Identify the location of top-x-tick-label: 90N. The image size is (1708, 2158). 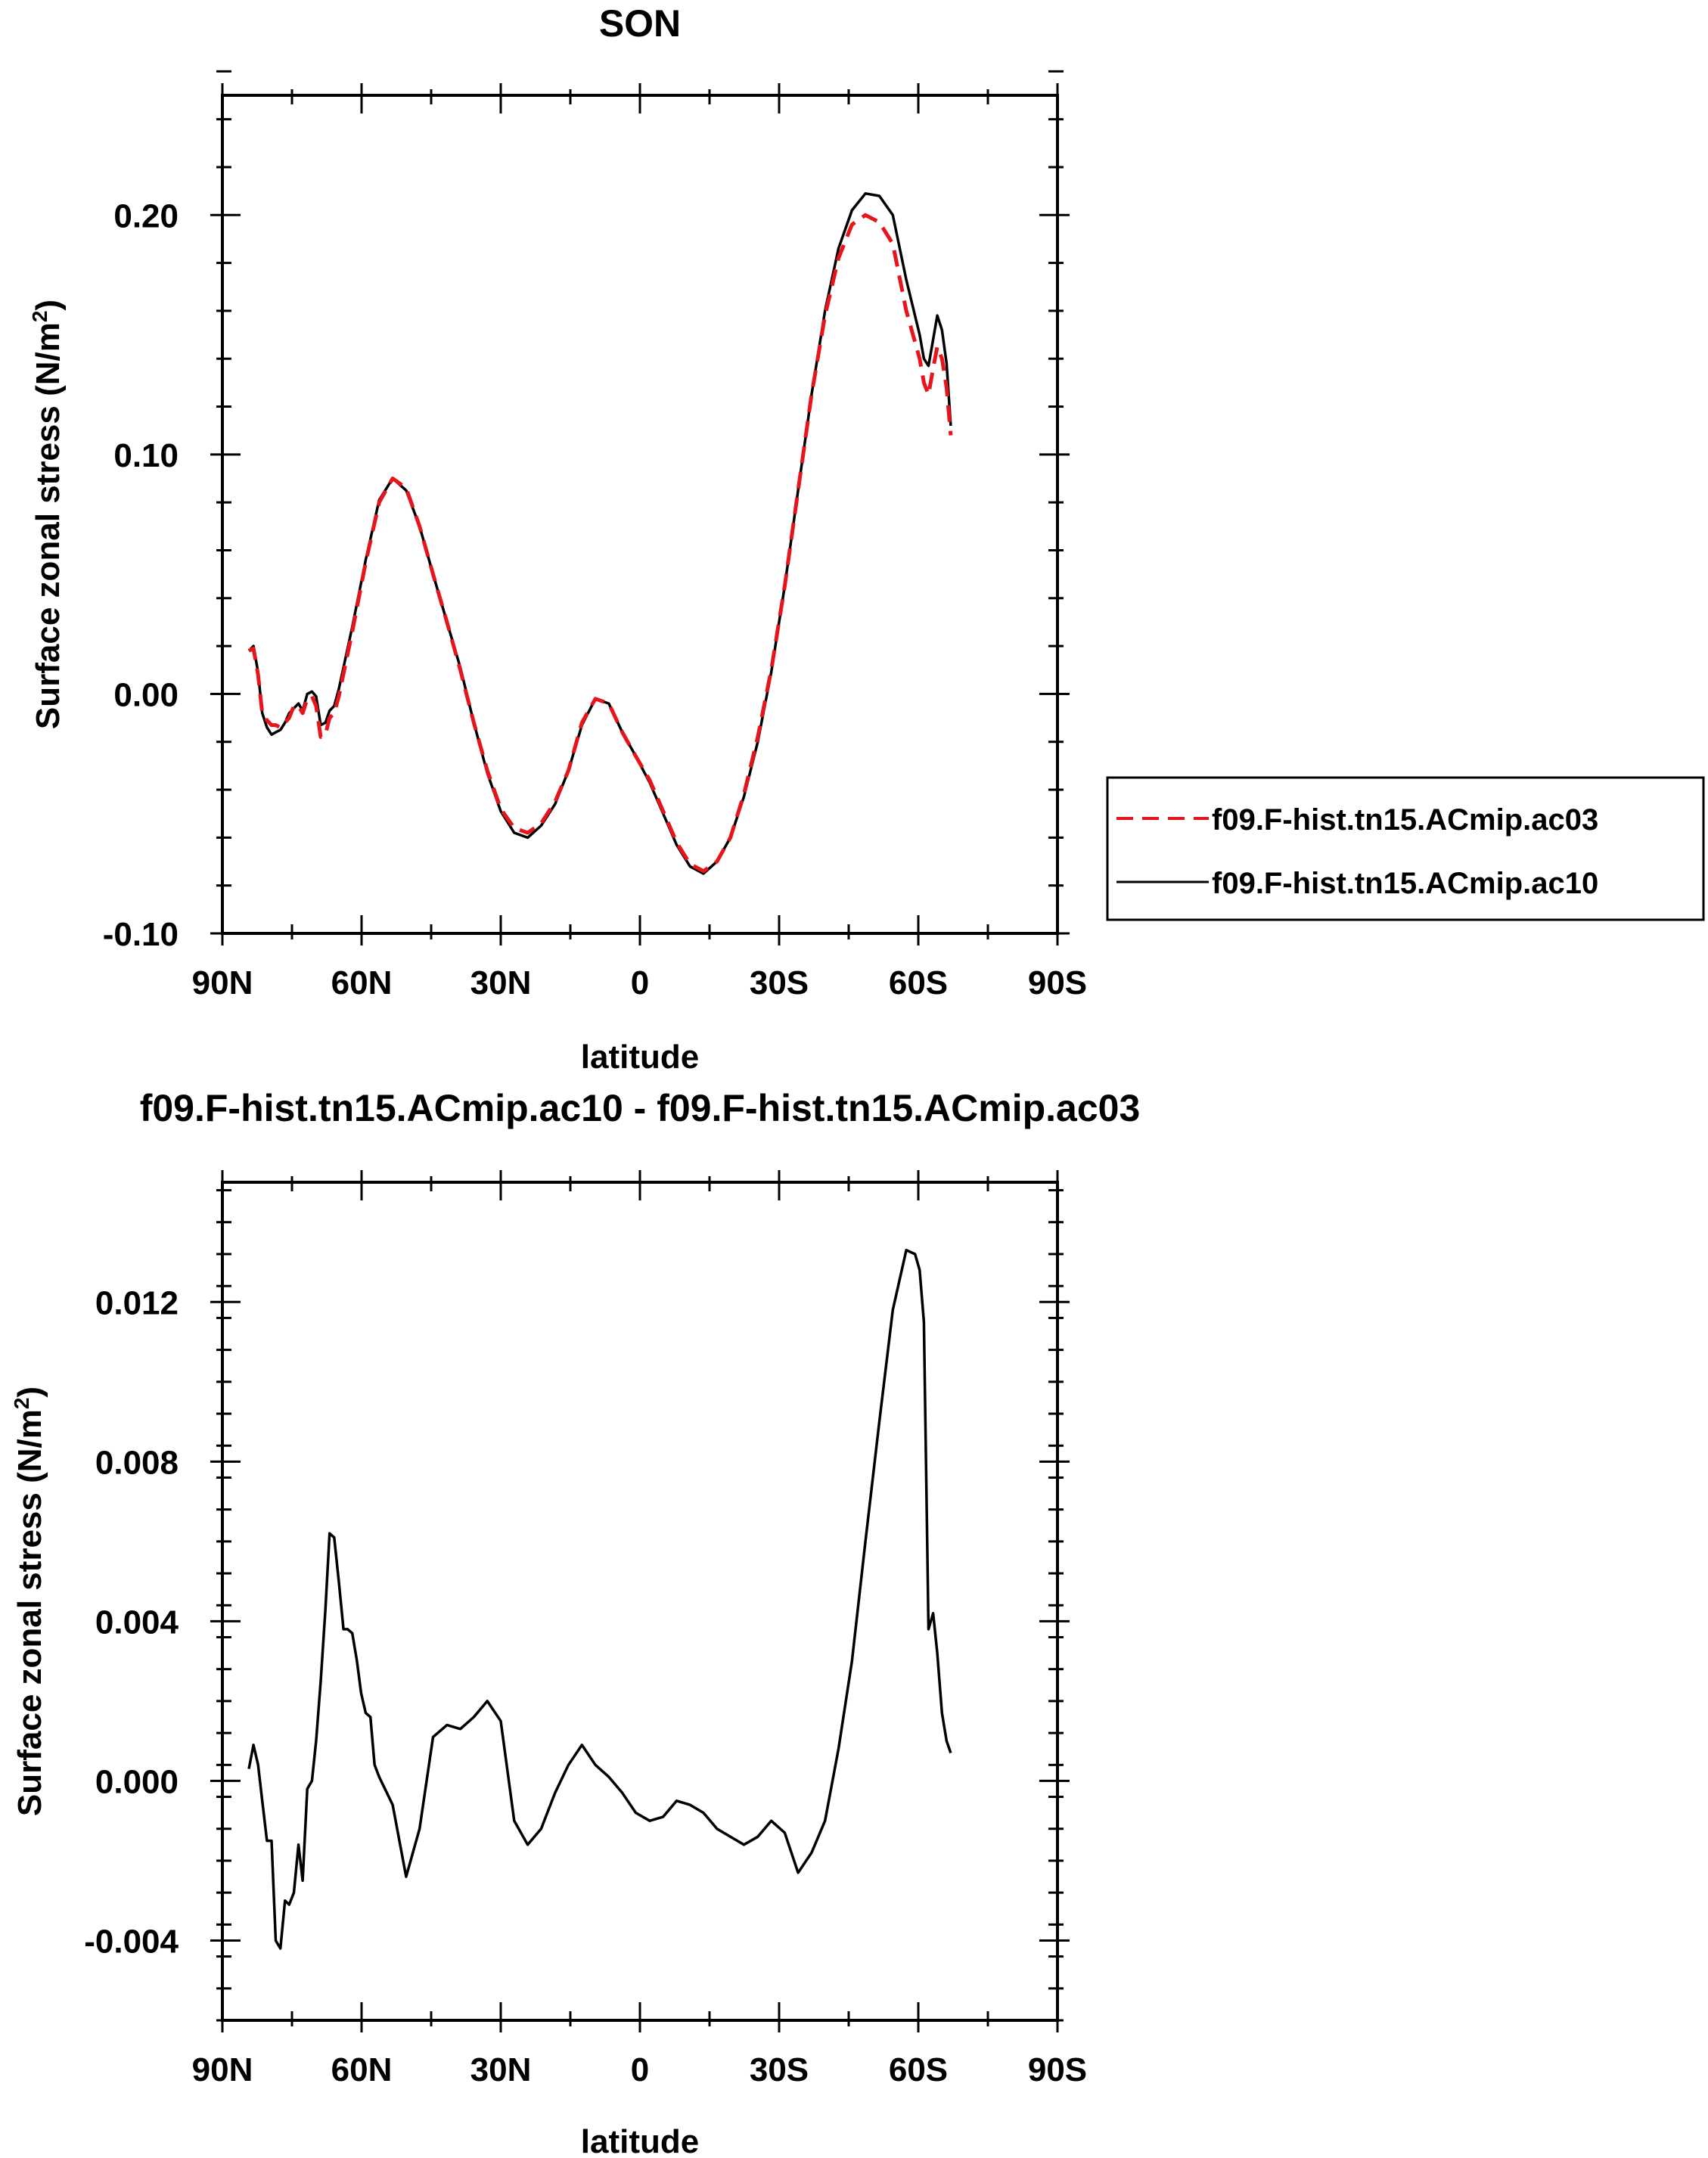
(223, 983).